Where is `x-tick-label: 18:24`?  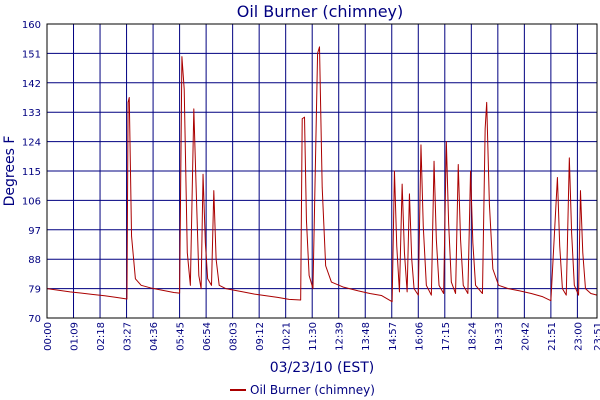
x-tick-label: 18:24 is located at coordinates (472, 336).